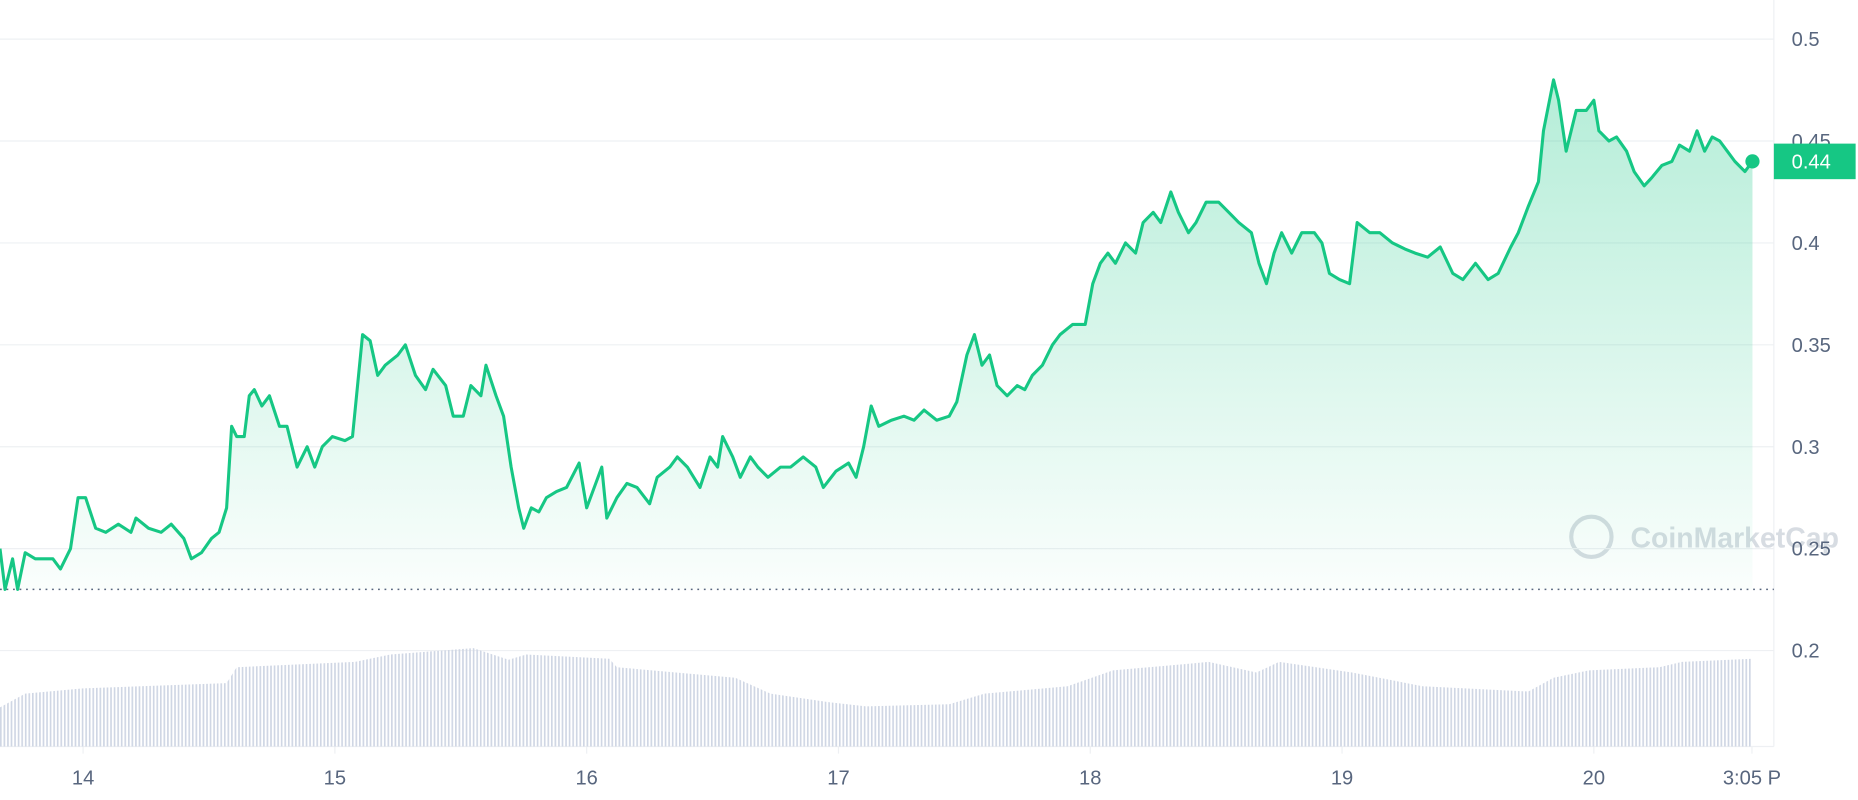 This screenshot has width=1858, height=800. I want to click on x-tick-label: 19, so click(1342, 778).